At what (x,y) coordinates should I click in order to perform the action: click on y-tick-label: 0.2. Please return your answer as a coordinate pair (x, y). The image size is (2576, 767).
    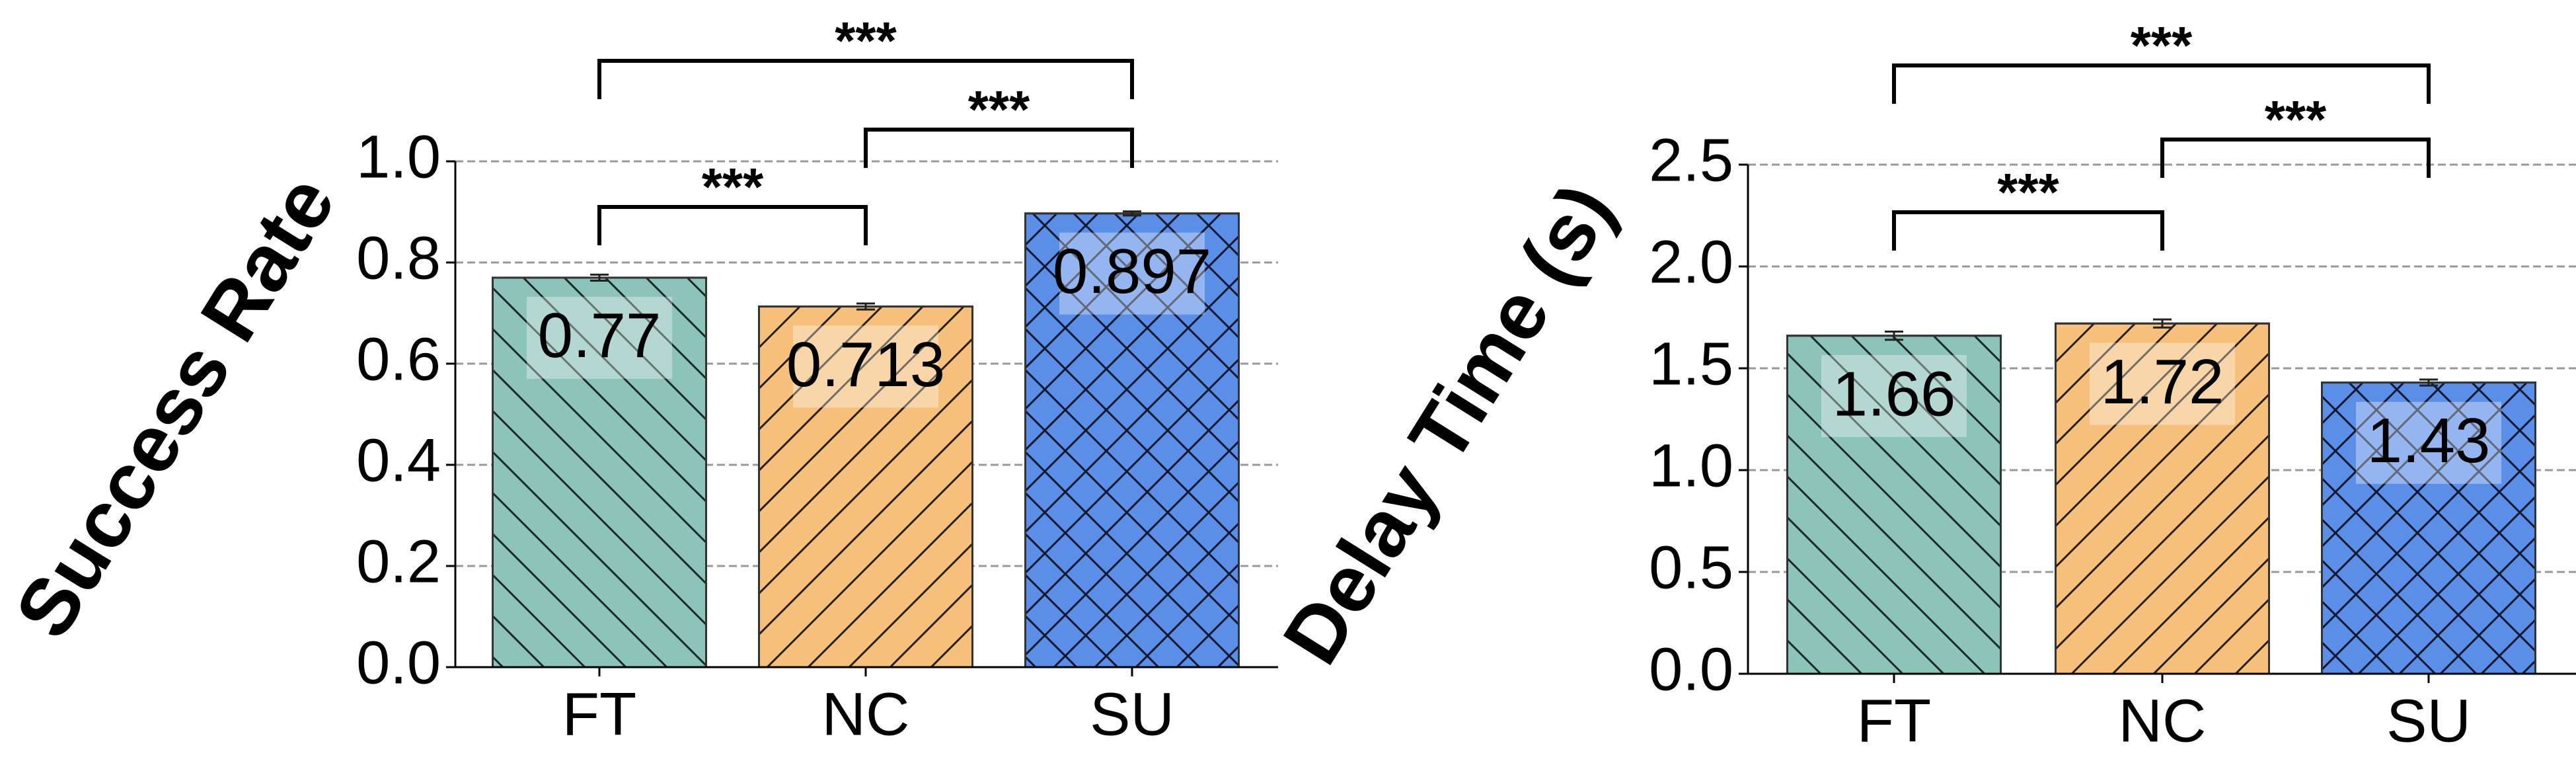
    Looking at the image, I should click on (398, 561).